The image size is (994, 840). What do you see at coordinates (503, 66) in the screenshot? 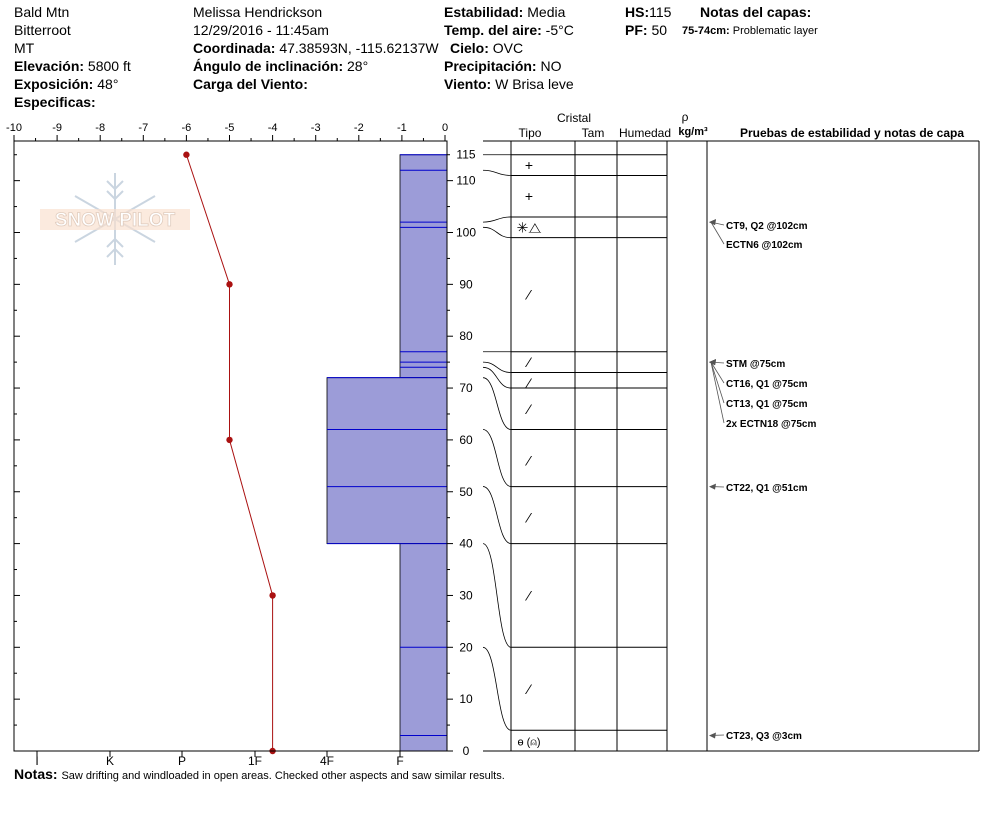
I see `precipitation: Precipitación: NO` at bounding box center [503, 66].